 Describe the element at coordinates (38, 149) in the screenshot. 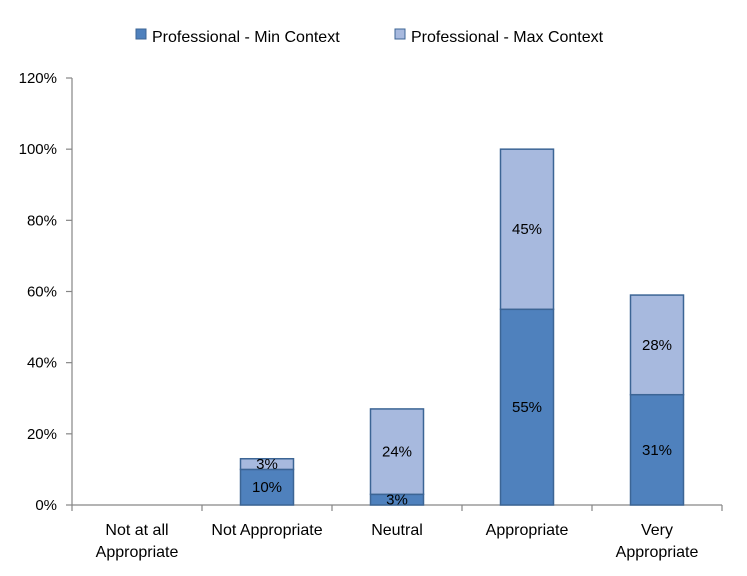

I see `y-tick-label: 100%` at that location.